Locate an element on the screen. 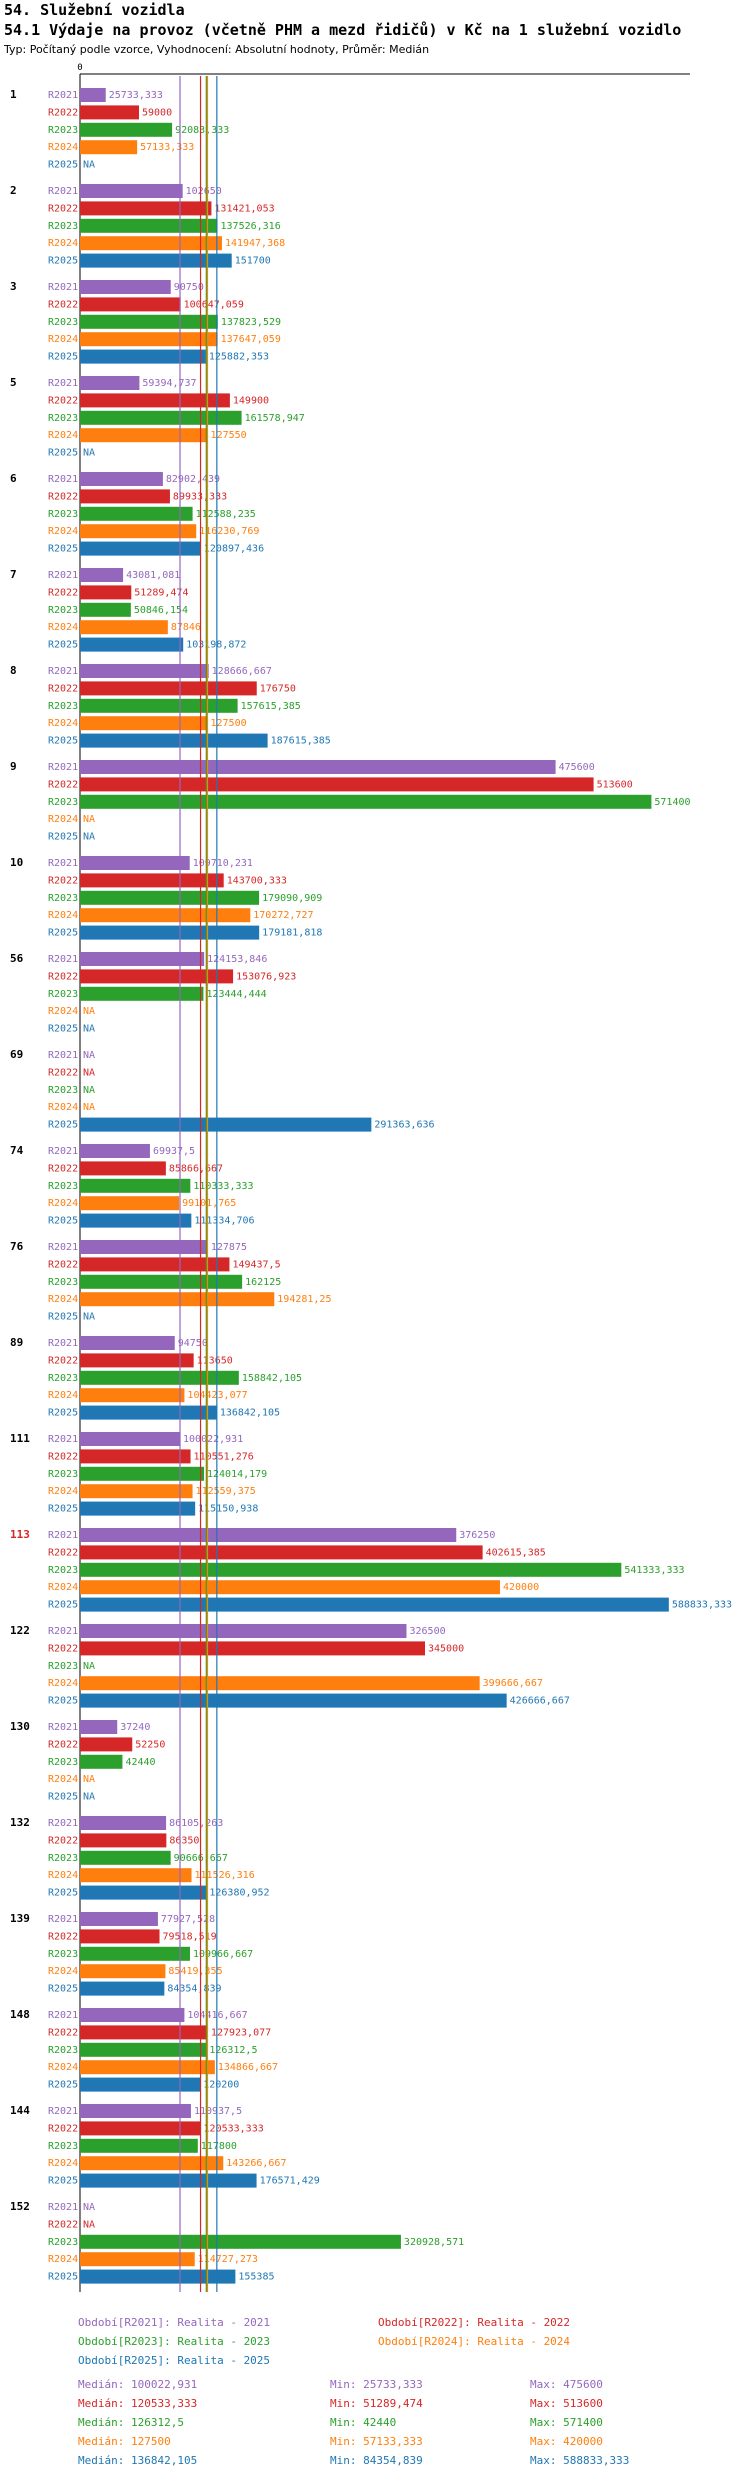 This screenshot has height=2480, width=750. data-label: 127500 is located at coordinates (229, 723).